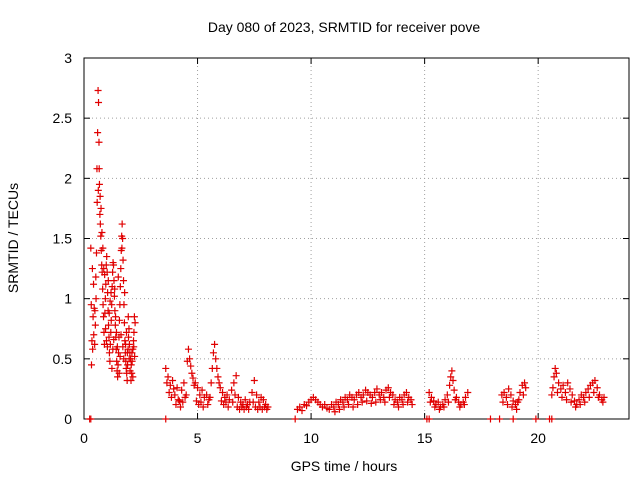 This screenshot has height=480, width=640. I want to click on y-tick-label: 1, so click(68, 299).